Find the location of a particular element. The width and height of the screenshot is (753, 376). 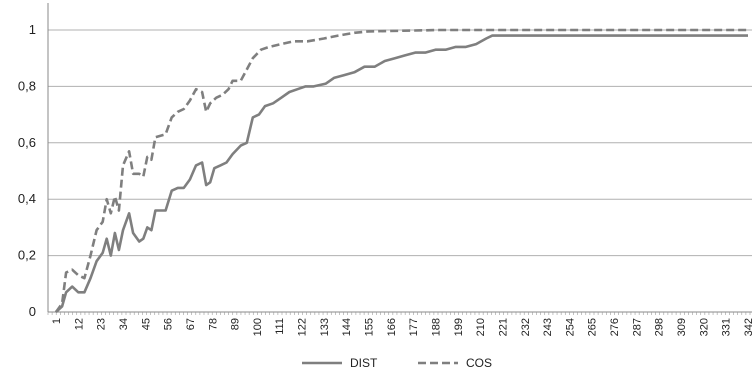

legend-label-dist: DIST is located at coordinates (364, 363).